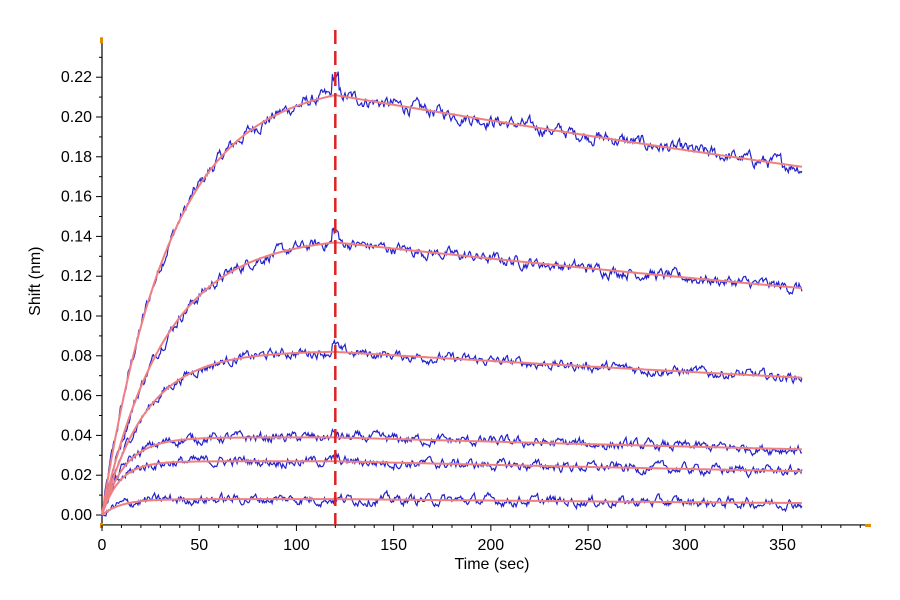  What do you see at coordinates (76, 515) in the screenshot?
I see `y-tick-label: 0.00` at bounding box center [76, 515].